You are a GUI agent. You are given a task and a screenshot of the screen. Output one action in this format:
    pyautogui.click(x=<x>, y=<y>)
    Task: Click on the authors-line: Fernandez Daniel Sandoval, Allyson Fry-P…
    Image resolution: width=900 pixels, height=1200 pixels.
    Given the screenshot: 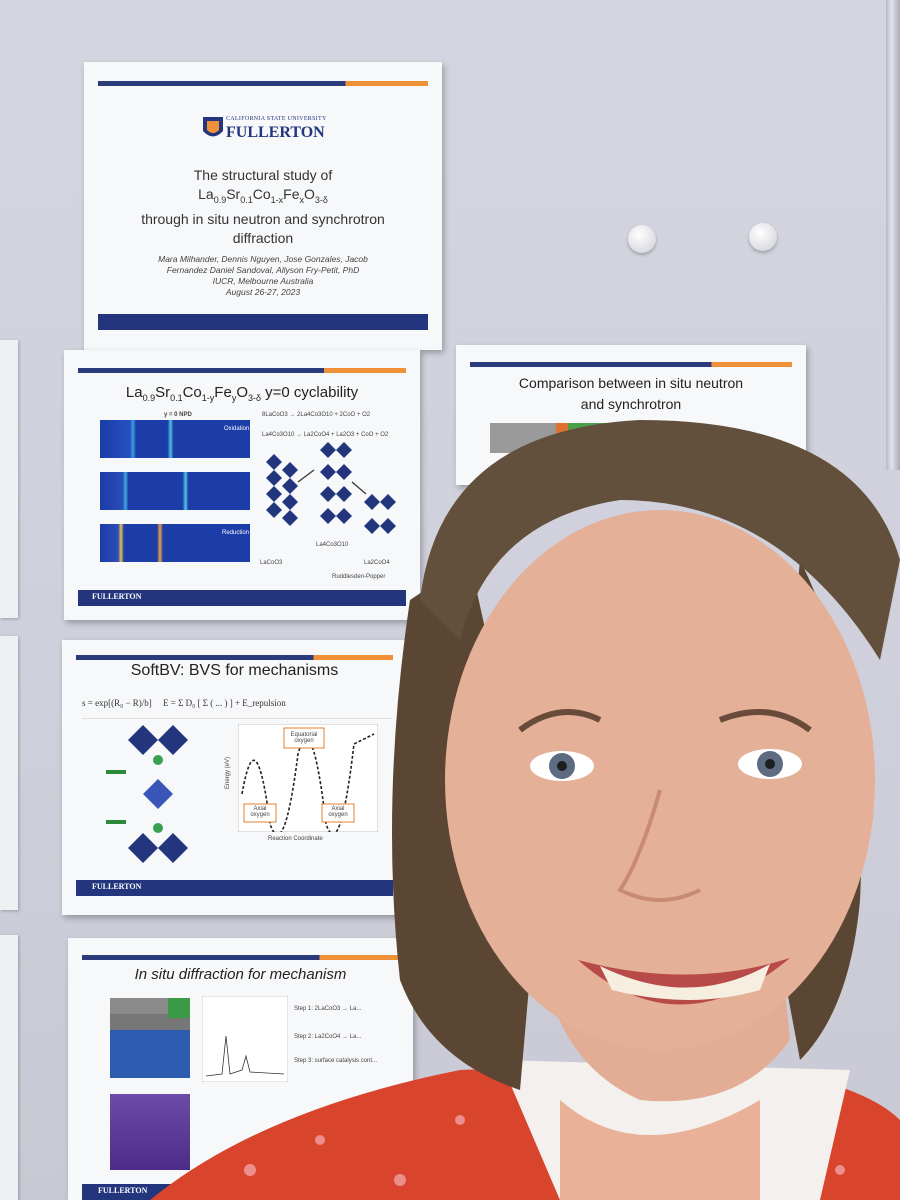 What is the action you would take?
    pyautogui.click(x=263, y=270)
    